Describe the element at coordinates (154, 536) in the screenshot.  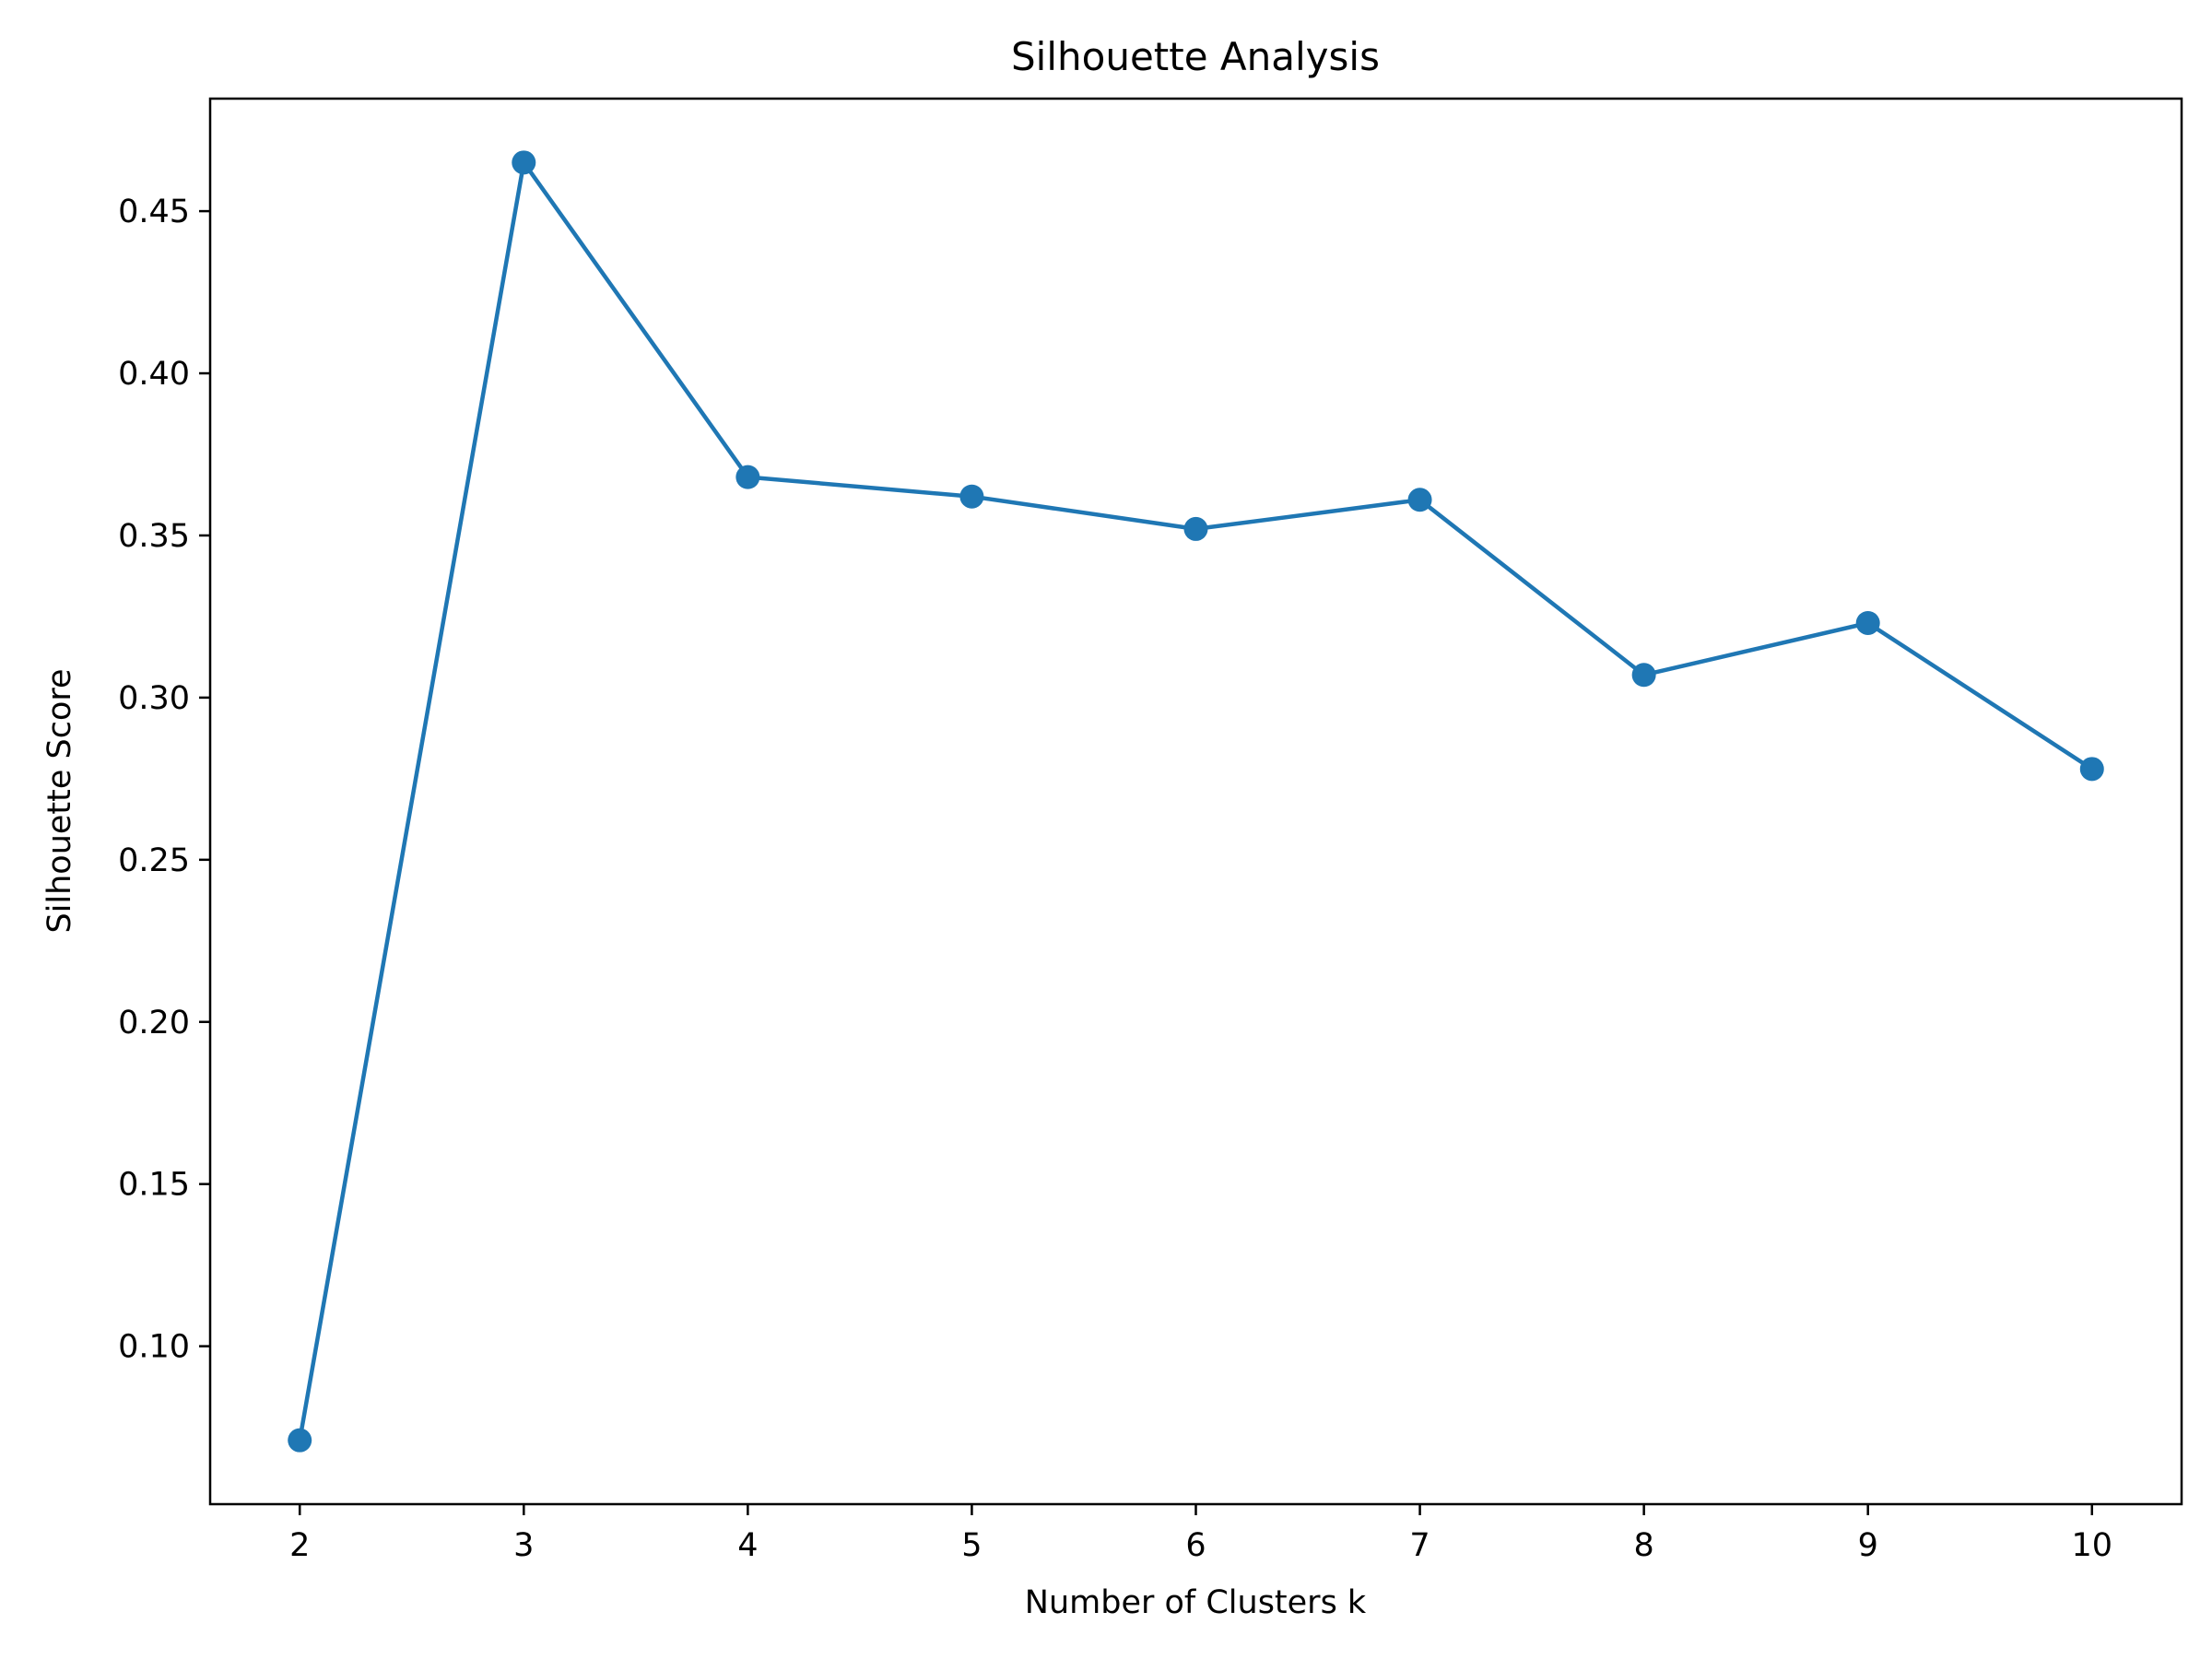
I see `y-tick-label: 0.35` at that location.